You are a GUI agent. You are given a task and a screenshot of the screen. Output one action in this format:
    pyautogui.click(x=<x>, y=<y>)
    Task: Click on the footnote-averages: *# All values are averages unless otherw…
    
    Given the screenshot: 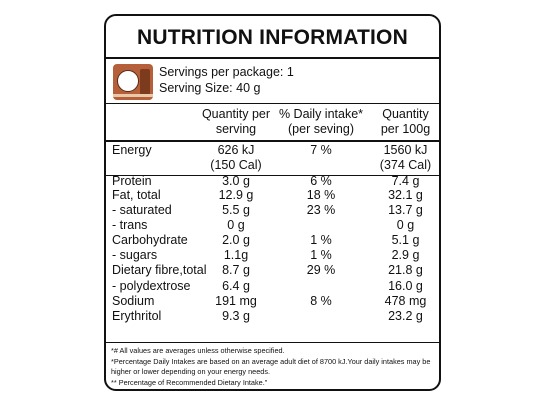 What is the action you would take?
    pyautogui.click(x=198, y=350)
    